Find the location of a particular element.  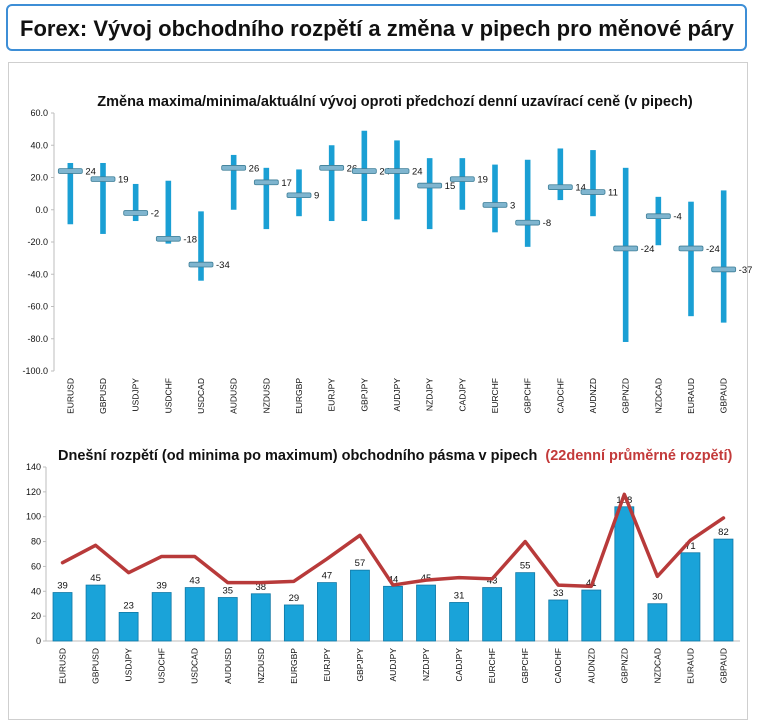

current-value-label: -4 is located at coordinates (677, 217).